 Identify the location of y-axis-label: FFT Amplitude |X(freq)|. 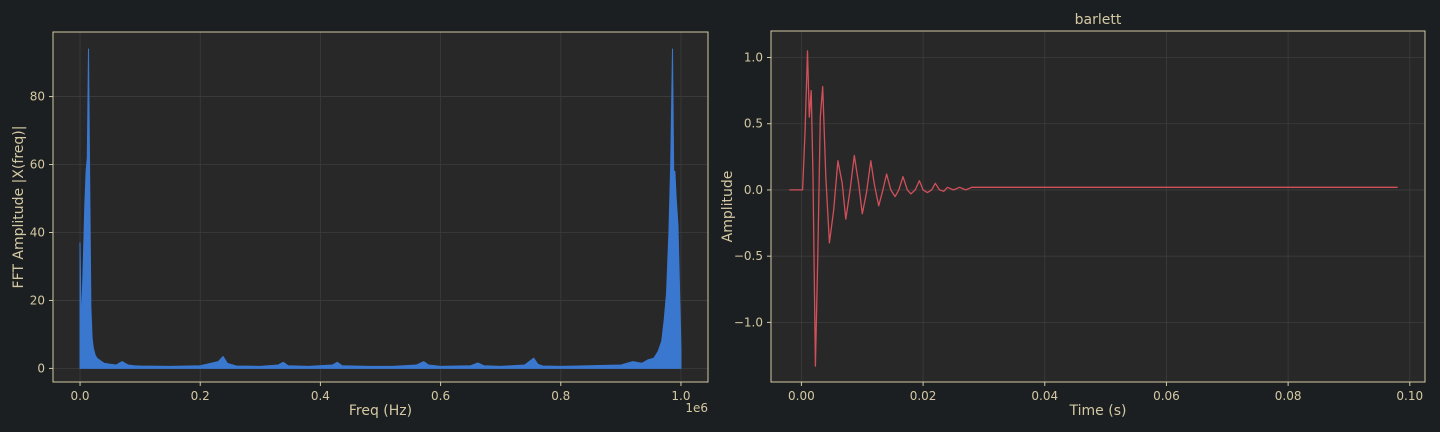
(19, 207).